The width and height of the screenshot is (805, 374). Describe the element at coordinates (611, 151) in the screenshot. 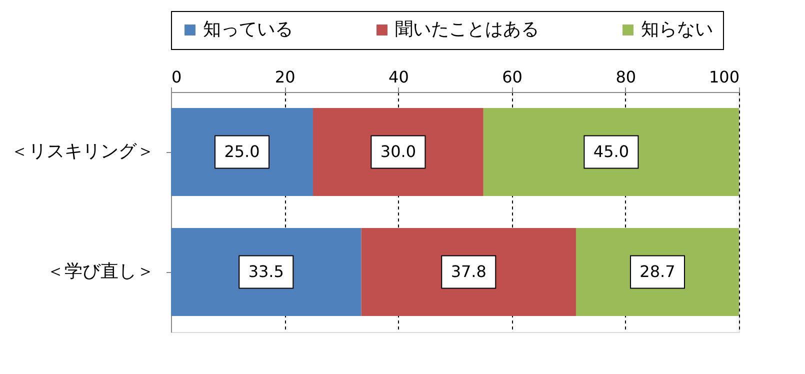

I see `data-label: 45.0` at that location.